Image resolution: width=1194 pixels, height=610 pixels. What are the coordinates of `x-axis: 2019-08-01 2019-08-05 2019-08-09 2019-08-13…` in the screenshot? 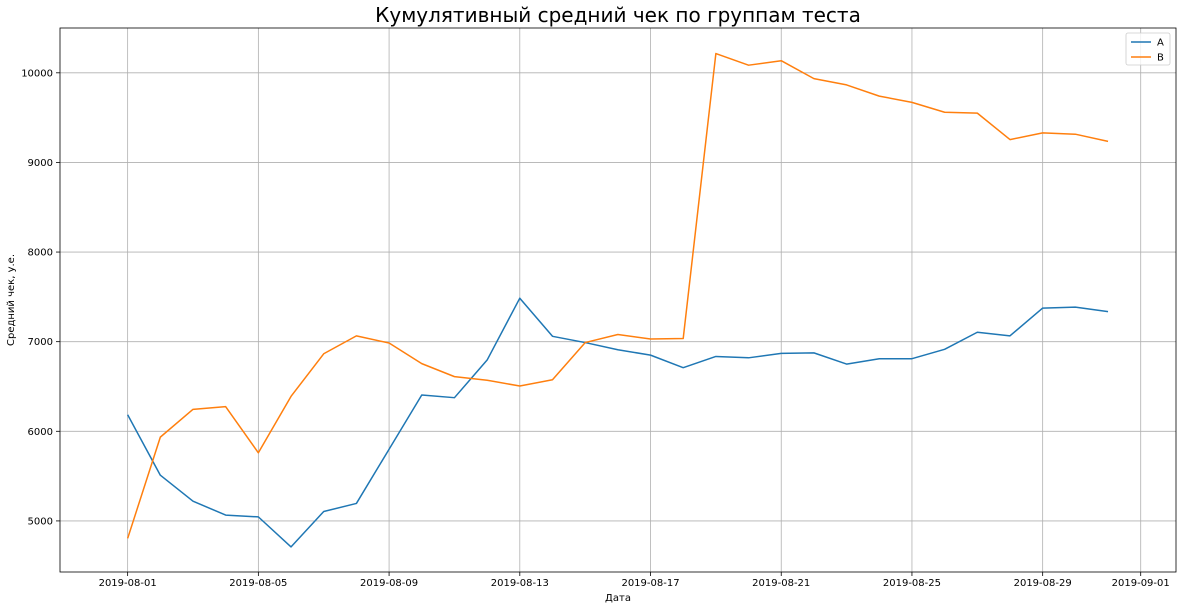 It's located at (634, 580).